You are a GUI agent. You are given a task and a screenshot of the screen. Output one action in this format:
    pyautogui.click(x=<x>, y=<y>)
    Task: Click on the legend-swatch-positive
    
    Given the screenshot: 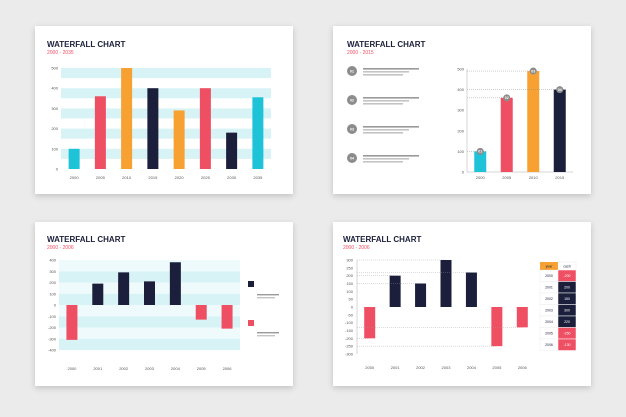 What is the action you would take?
    pyautogui.click(x=251, y=284)
    